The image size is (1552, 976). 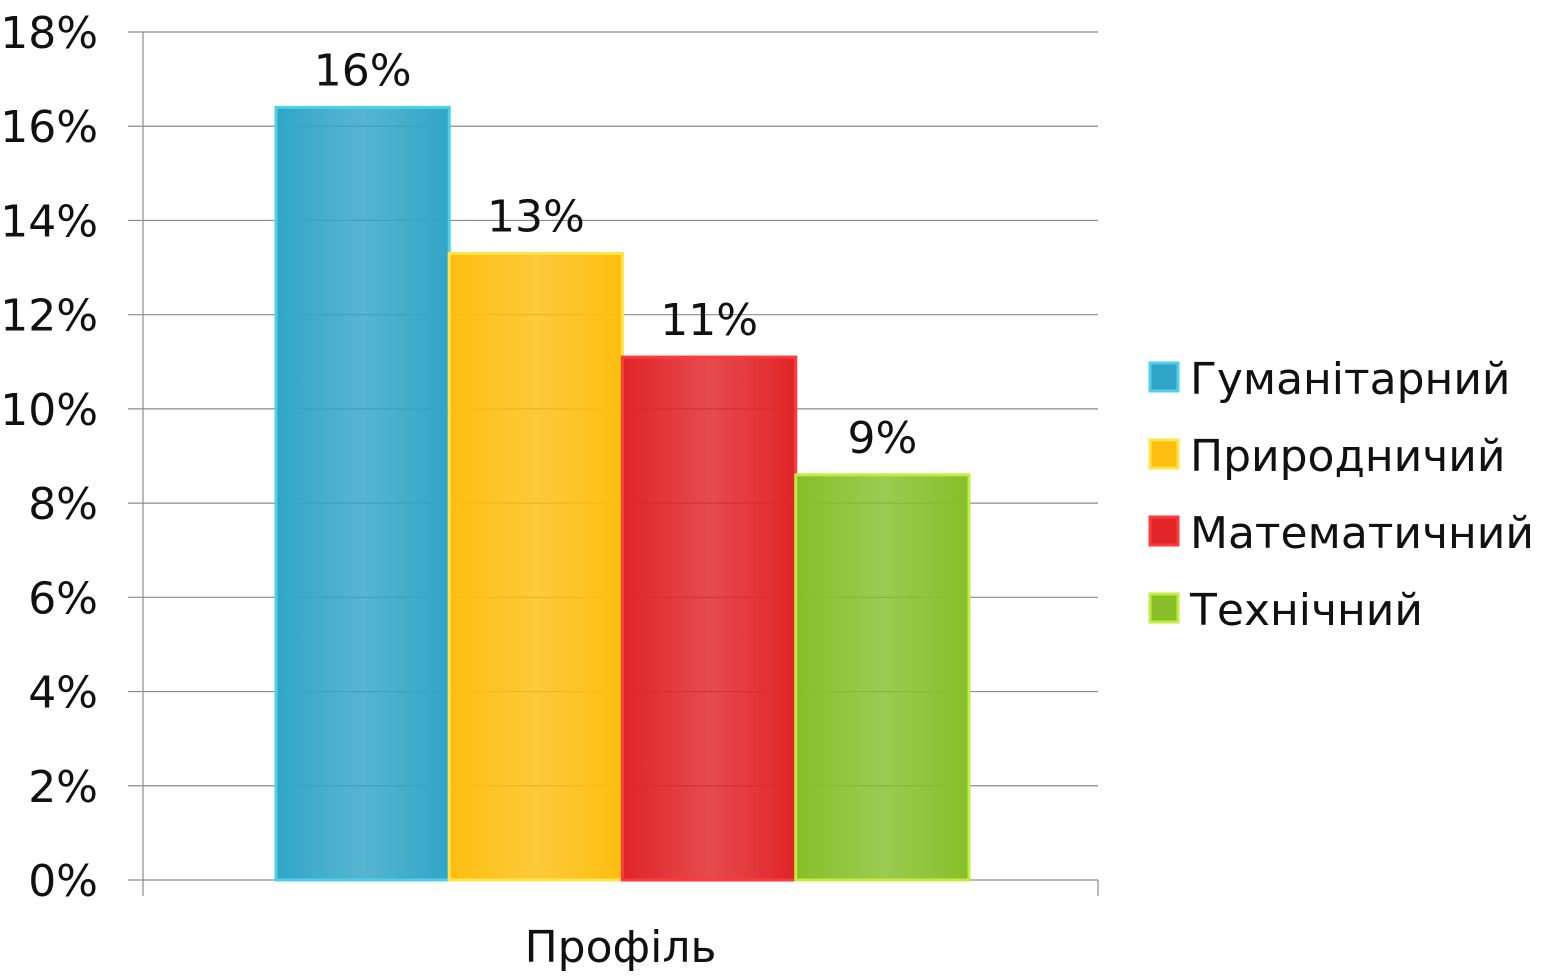 I want to click on legend-label: Математичний, so click(x=1362, y=533).